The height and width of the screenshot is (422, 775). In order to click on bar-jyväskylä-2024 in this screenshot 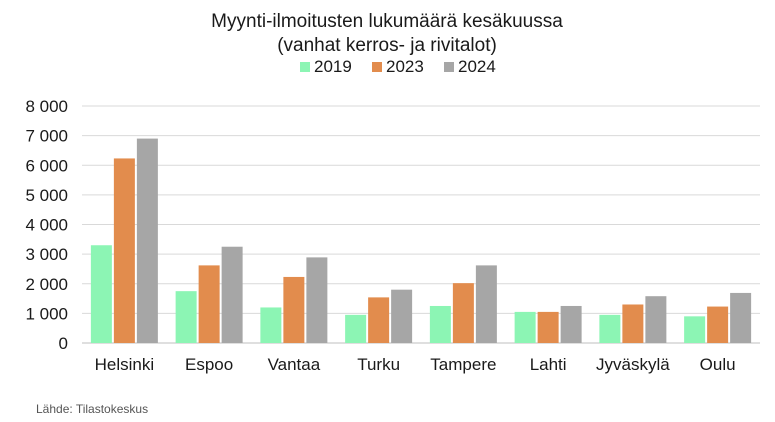, I will do `click(656, 319)`.